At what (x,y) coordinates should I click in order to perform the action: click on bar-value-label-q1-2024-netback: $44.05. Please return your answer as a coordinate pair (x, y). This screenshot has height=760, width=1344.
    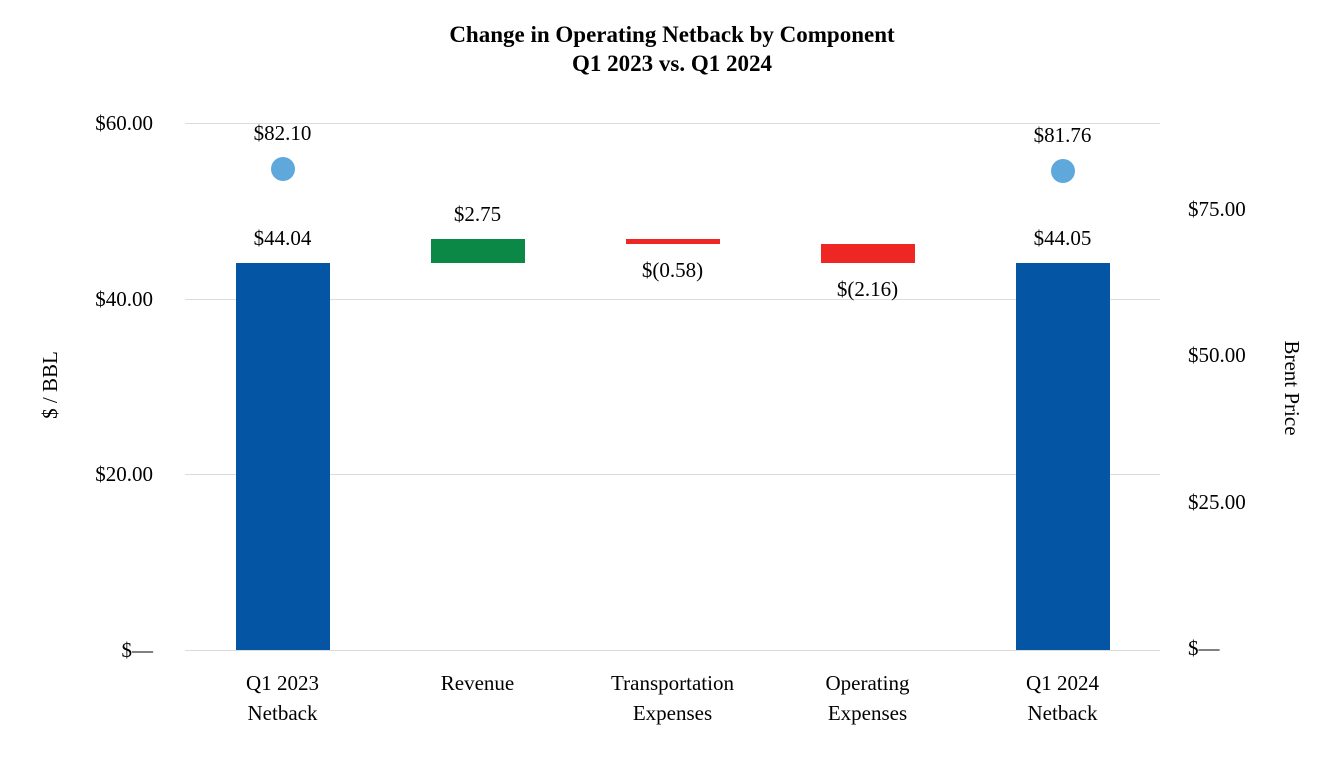
    Looking at the image, I should click on (1062, 238).